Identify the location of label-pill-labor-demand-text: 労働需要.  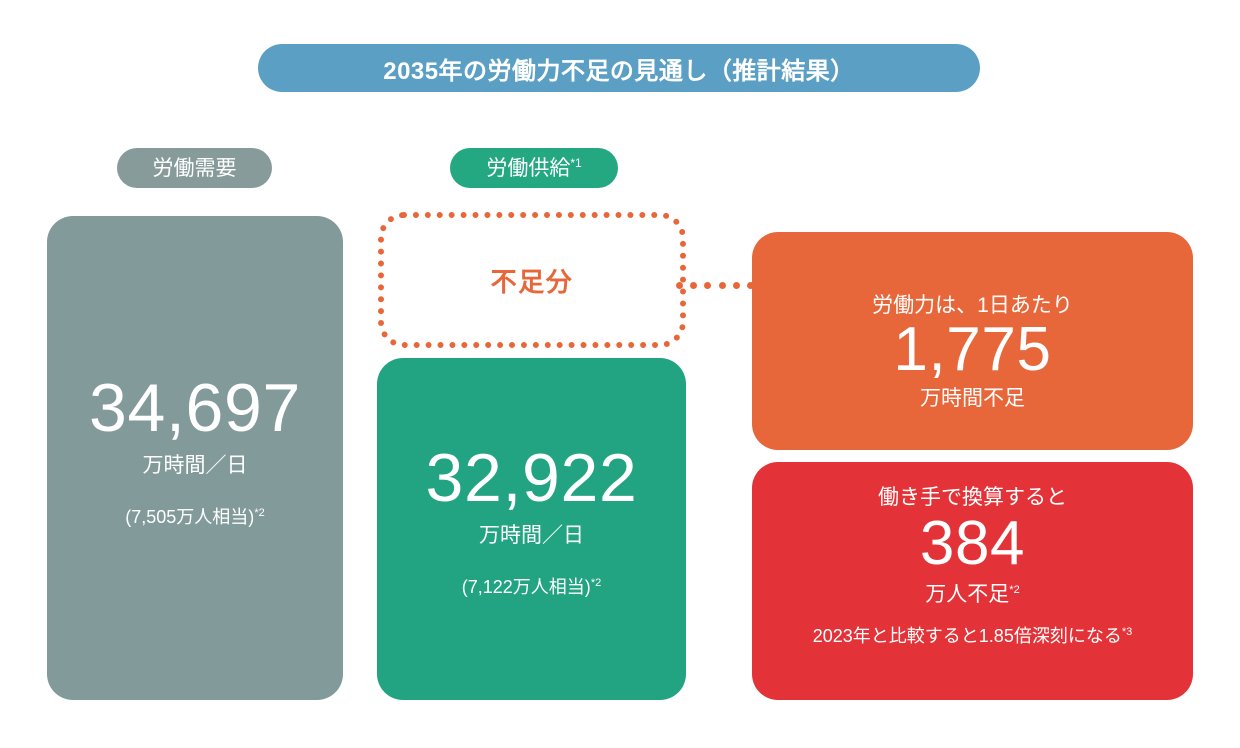
(194, 168).